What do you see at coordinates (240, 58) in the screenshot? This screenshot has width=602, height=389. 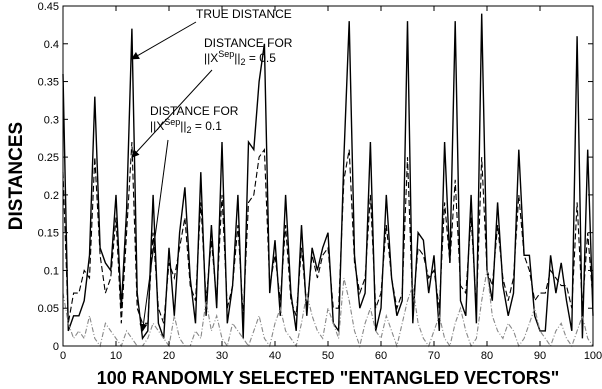 I see `annotation-2-line-2: ||XSep||2 = 0.5` at bounding box center [240, 58].